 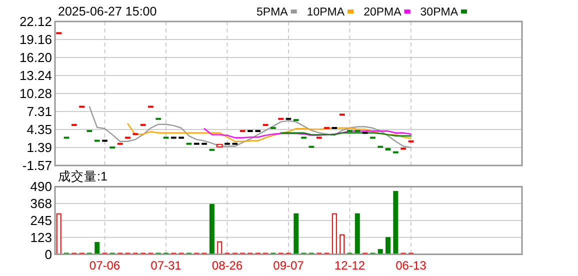 I want to click on chart-title: 2025-06-27 15:00, so click(x=107, y=11).